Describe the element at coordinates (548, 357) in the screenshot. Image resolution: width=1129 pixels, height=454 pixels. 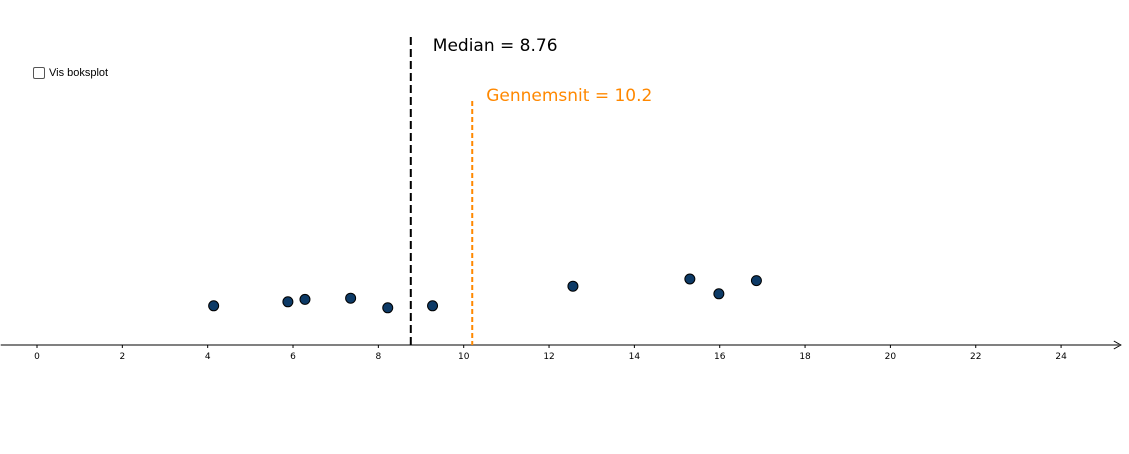
I see `x-tick-label: 12` at that location.